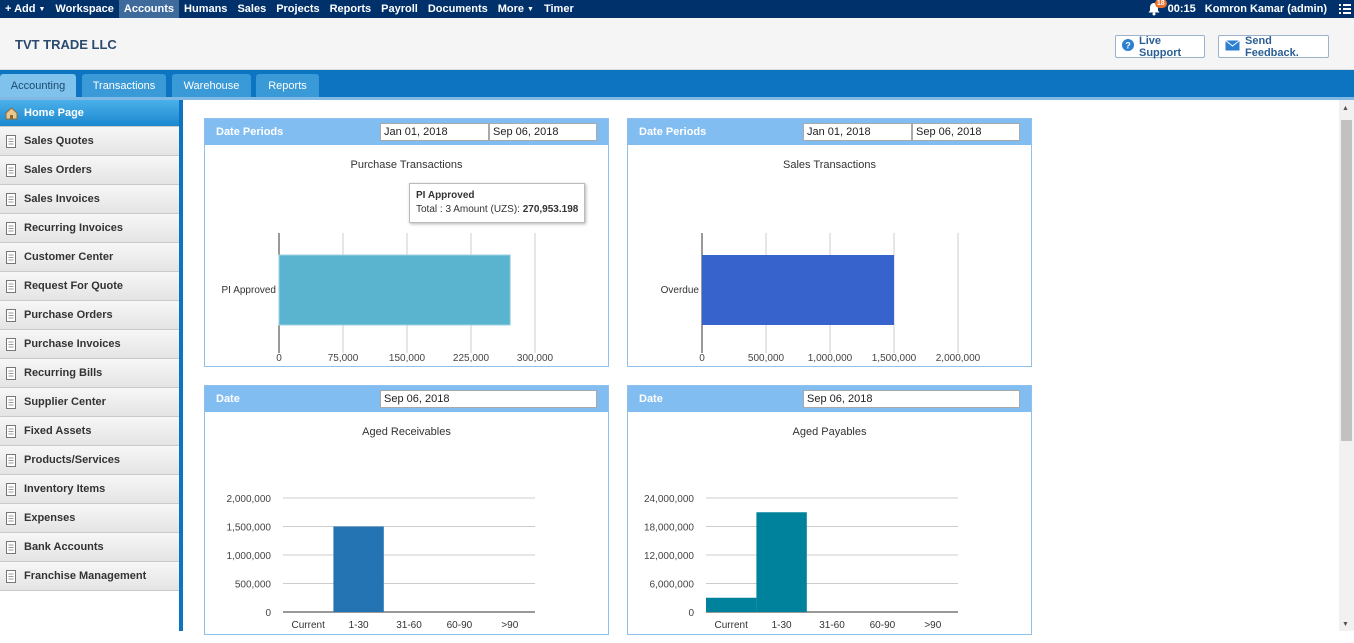  Describe the element at coordinates (65, 489) in the screenshot. I see `sidebar-item-label: Inventory Items` at that location.